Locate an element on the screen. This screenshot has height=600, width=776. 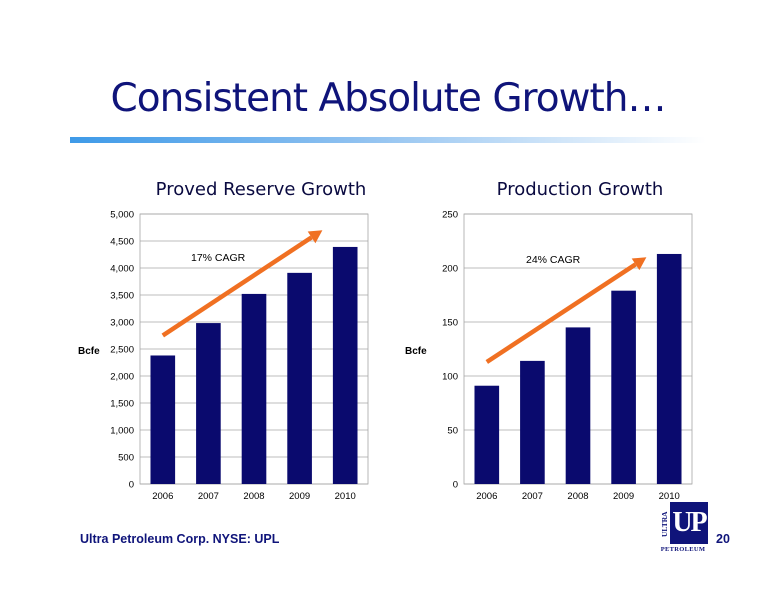
logo-vertical-text: ULTRA is located at coordinates (664, 524).